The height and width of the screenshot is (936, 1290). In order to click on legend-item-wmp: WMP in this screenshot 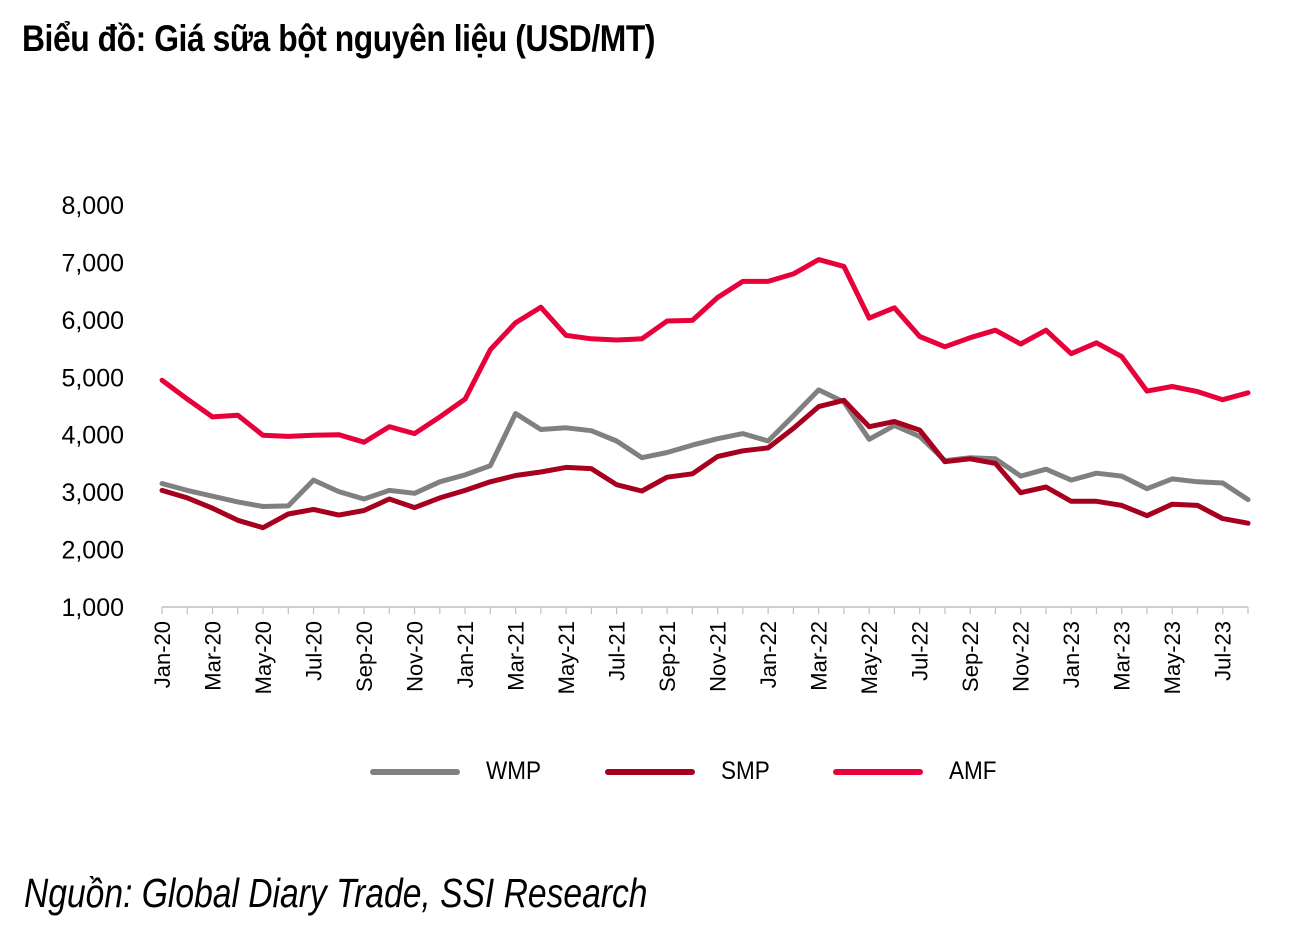, I will do `click(458, 771)`.